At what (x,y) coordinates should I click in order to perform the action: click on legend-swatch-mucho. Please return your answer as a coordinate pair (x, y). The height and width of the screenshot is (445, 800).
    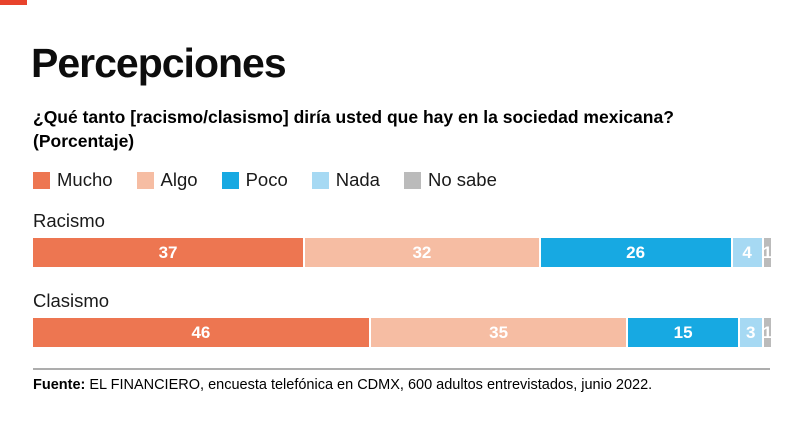
    Looking at the image, I should click on (41, 180).